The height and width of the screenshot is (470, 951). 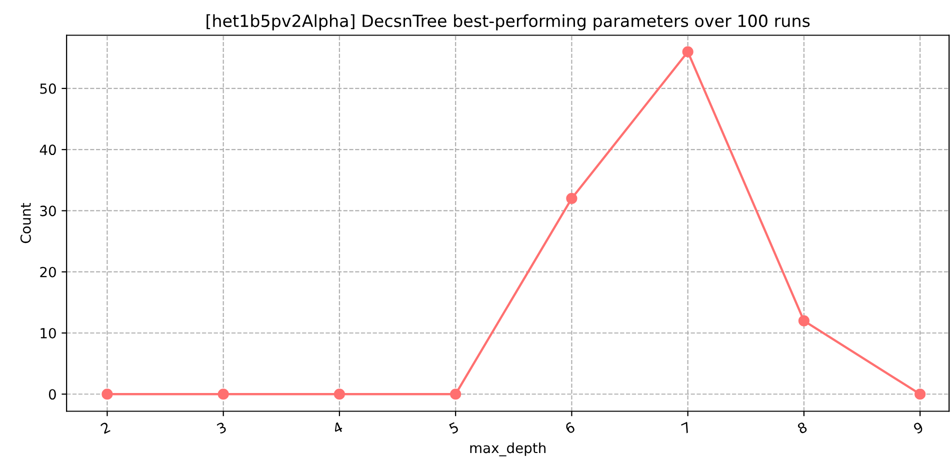 I want to click on x-tick-label: 5, so click(x=454, y=428).